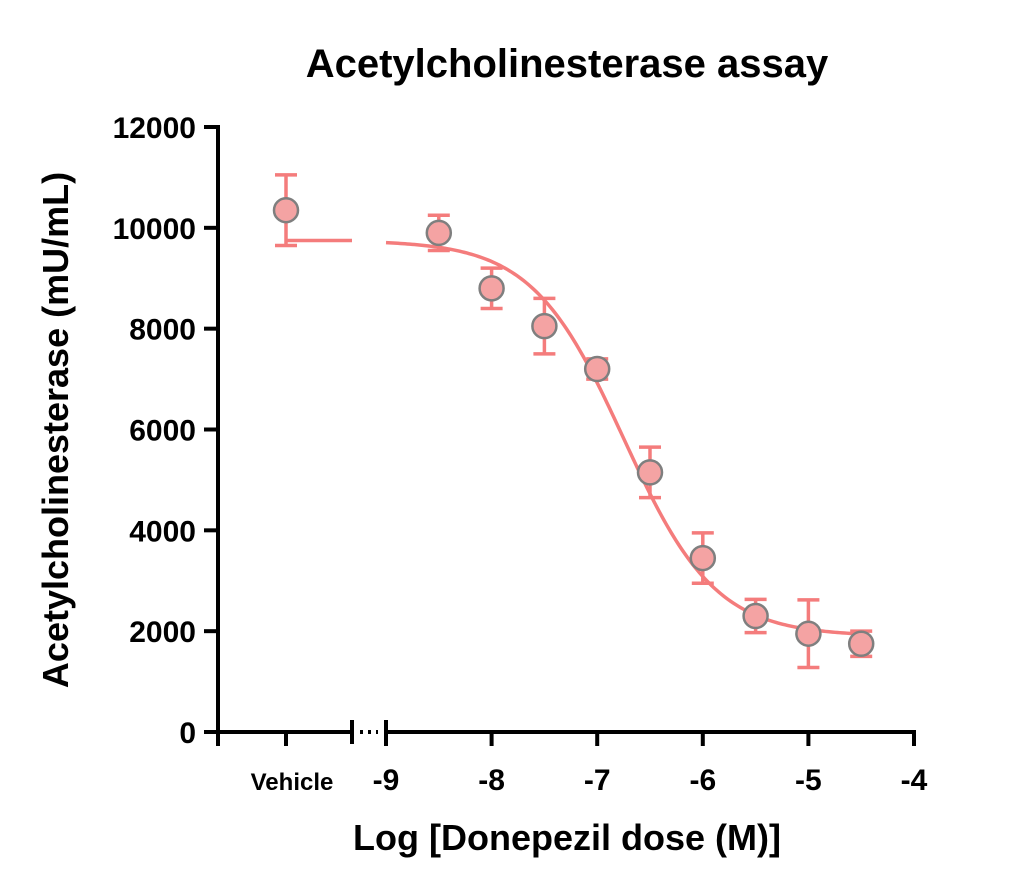  What do you see at coordinates (154, 128) in the screenshot?
I see `y-tick-label: 12000` at bounding box center [154, 128].